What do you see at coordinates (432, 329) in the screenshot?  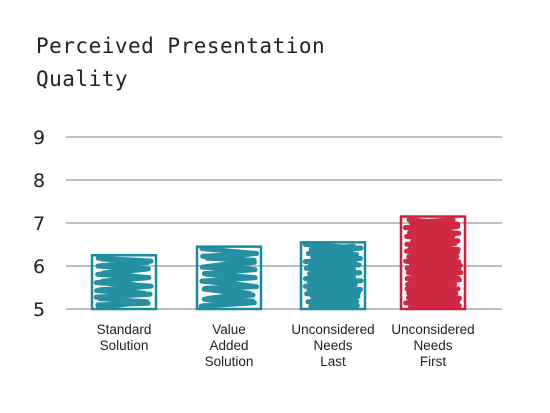 I see `x-tick-label-4-line-1: Unconsidered` at bounding box center [432, 329].